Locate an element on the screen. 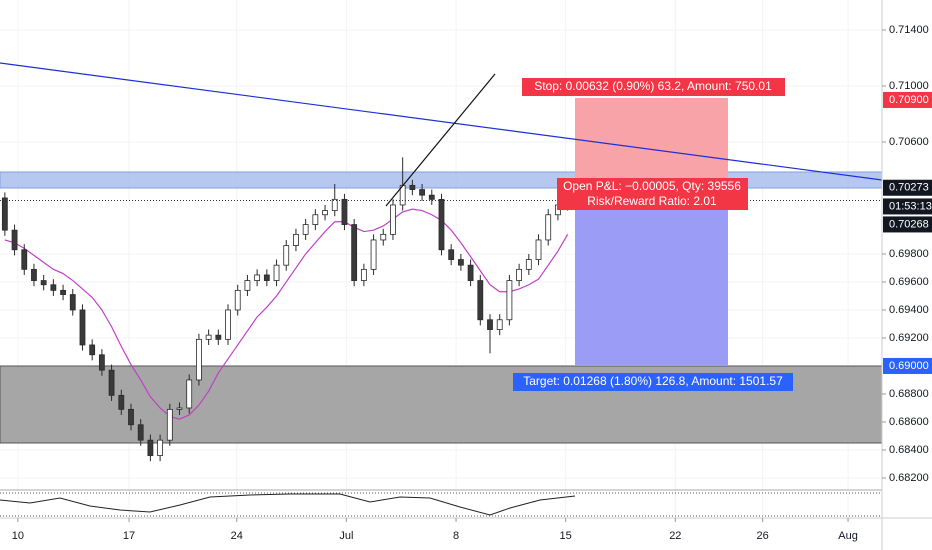 This screenshot has width=932, height=550. price-label: 0.70268 is located at coordinates (909, 224).